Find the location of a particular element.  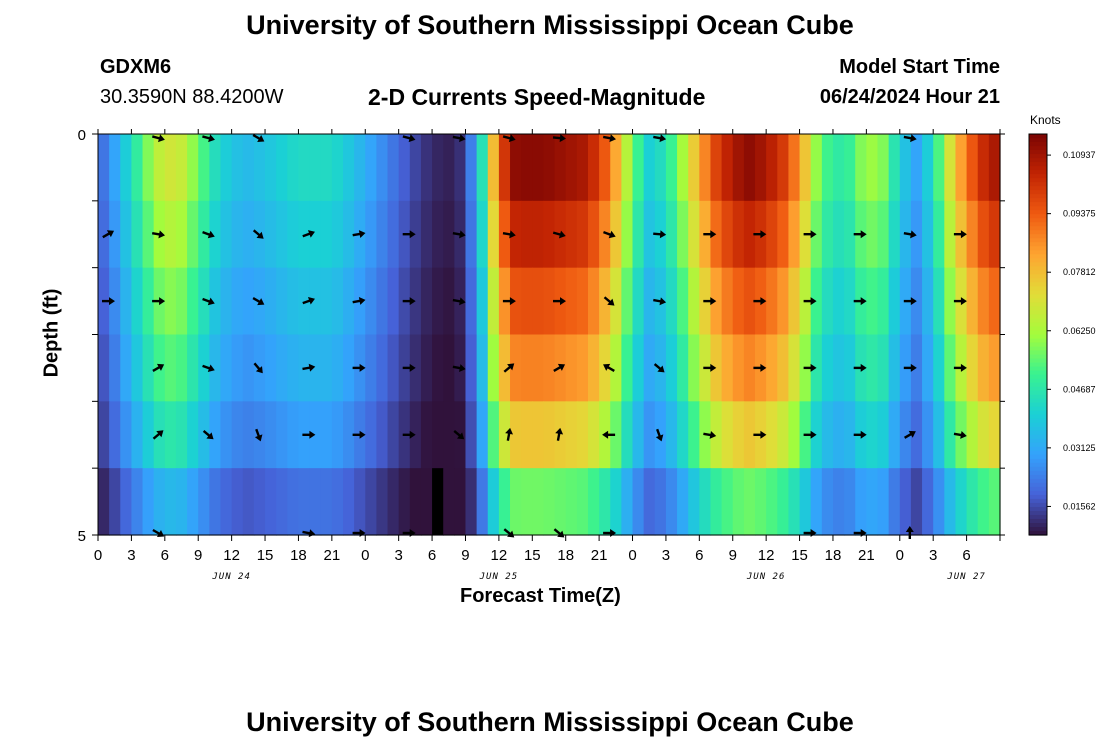

x-axis-label: Forecast Time(Z) is located at coordinates (540, 596).